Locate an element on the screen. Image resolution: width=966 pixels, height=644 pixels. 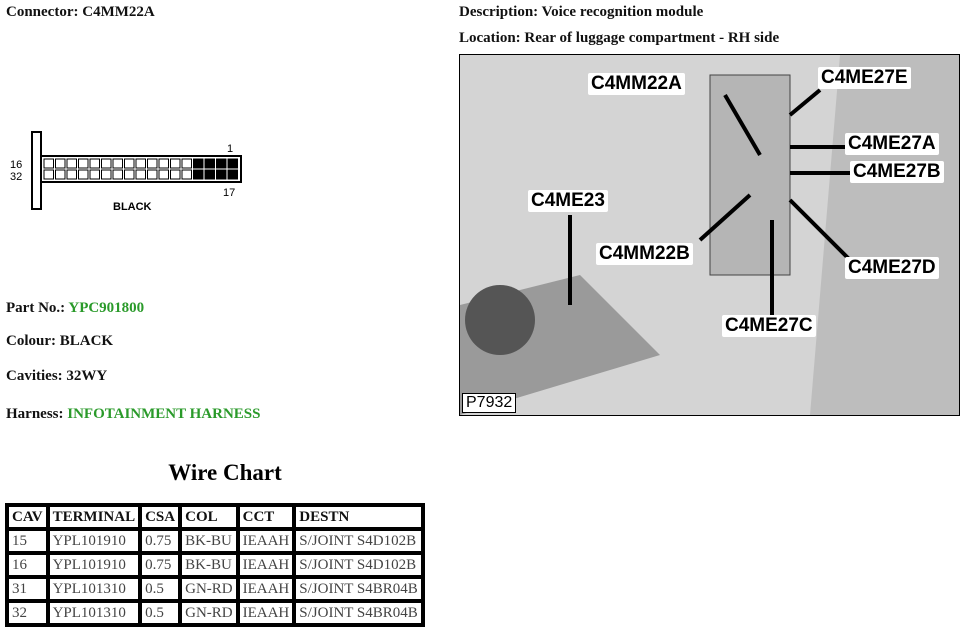
table-row: 15 YPL101910 0.75 BK-BU IEAAH S/JOINT S4D102B is located at coordinates (215, 541).